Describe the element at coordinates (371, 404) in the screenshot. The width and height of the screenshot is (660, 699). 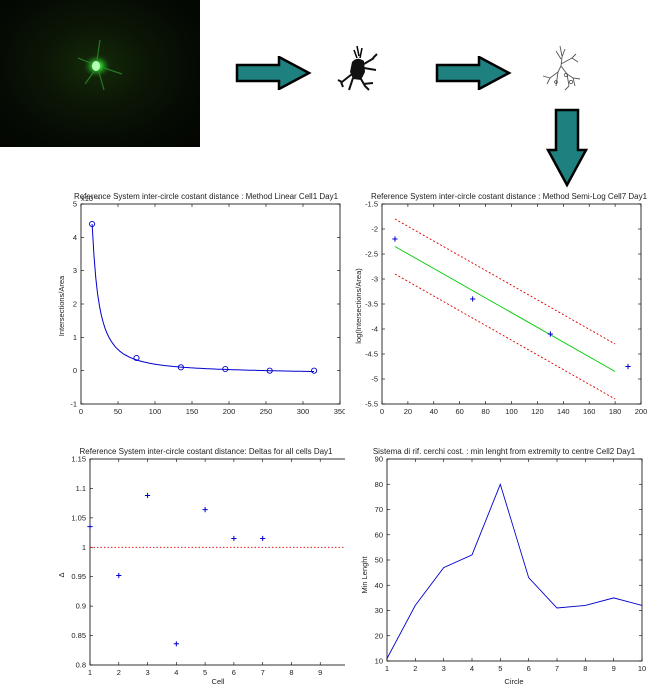
I see `y-tick-label: -5.5` at that location.